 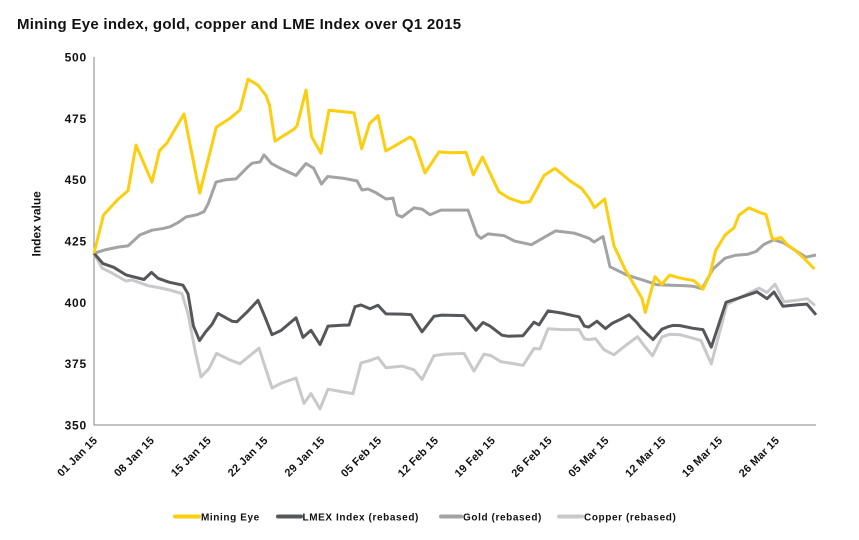 I want to click on svg-text: Gold (rebased), so click(x=502, y=517).